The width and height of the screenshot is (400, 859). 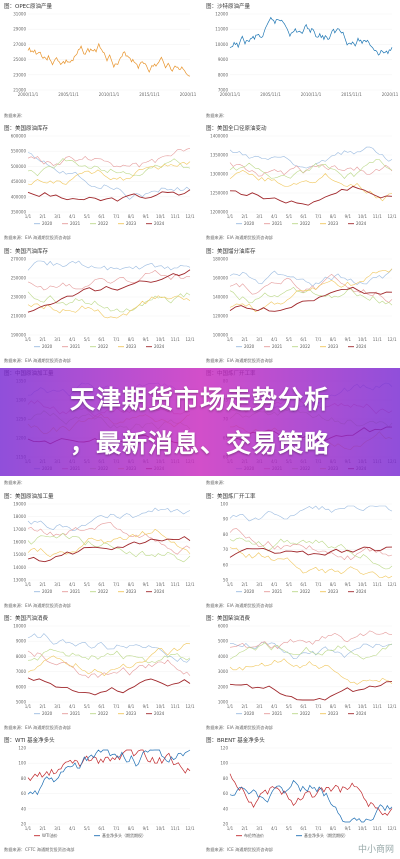 What do you see at coordinates (219, 193) in the screenshot?
I see `y-tick-label: 1250000` at bounding box center [219, 193].